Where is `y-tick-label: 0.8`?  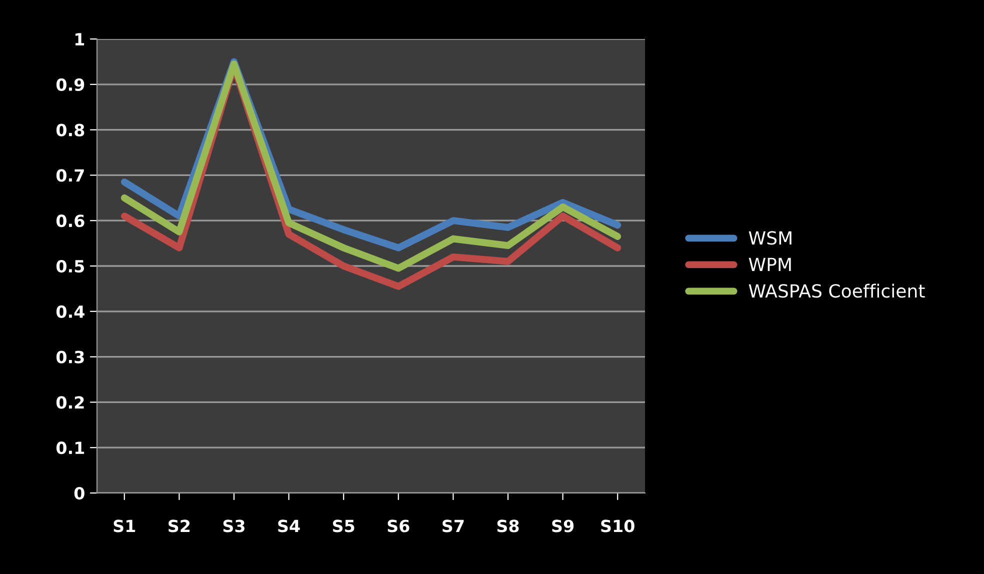 y-tick-label: 0.8 is located at coordinates (70, 130).